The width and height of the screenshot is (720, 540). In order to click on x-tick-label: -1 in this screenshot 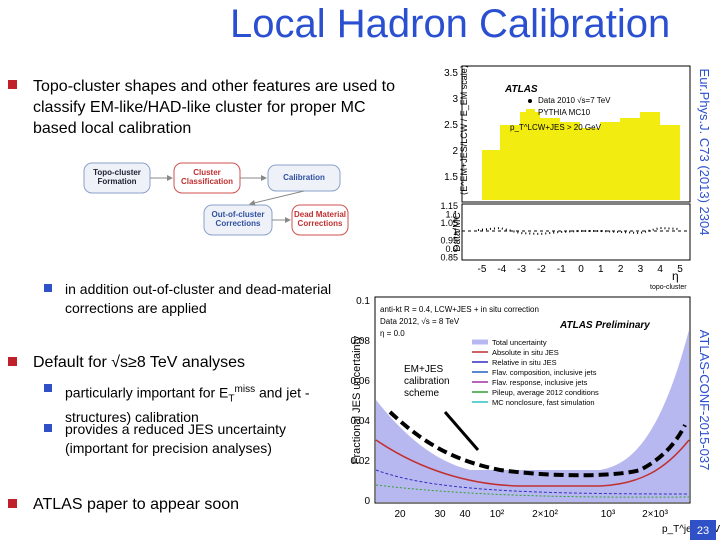, I will do `click(561, 269)`.